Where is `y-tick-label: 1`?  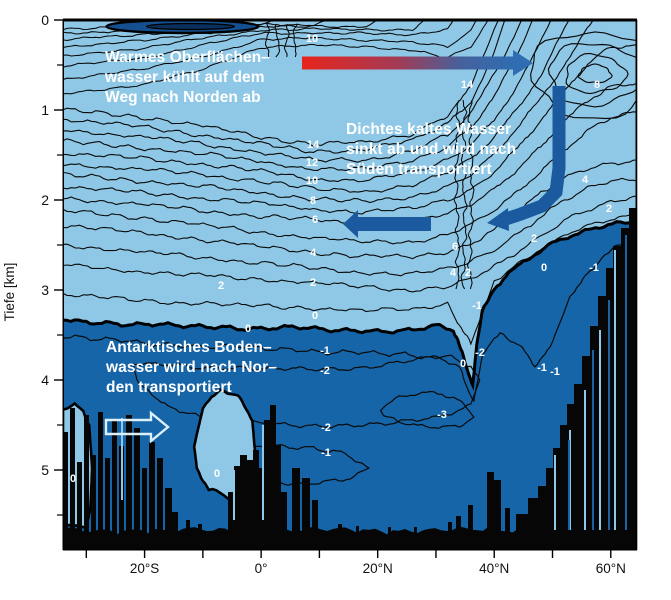
y-tick-label: 1 is located at coordinates (45, 110).